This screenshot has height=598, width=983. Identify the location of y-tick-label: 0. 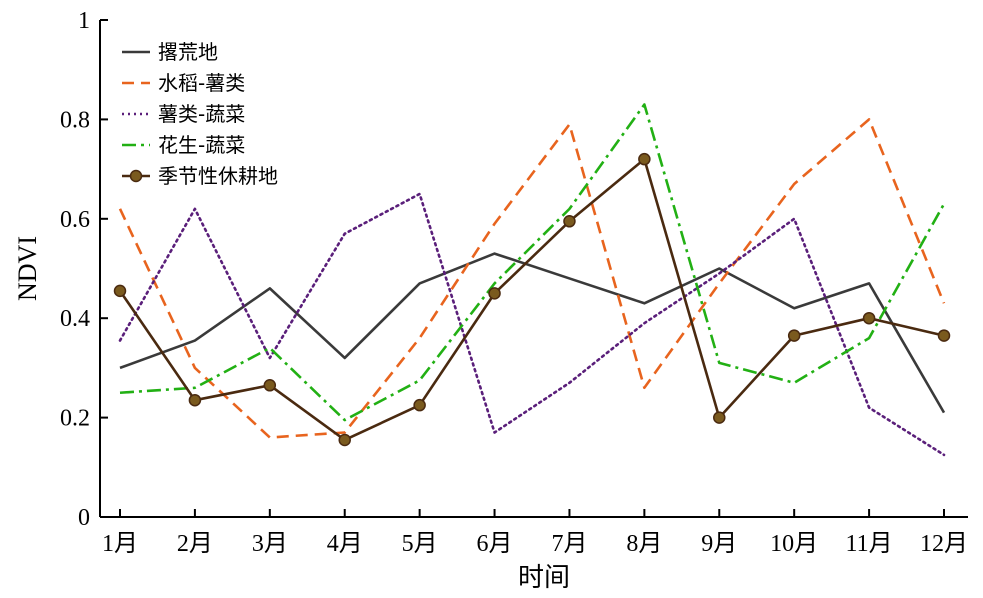
(84, 518).